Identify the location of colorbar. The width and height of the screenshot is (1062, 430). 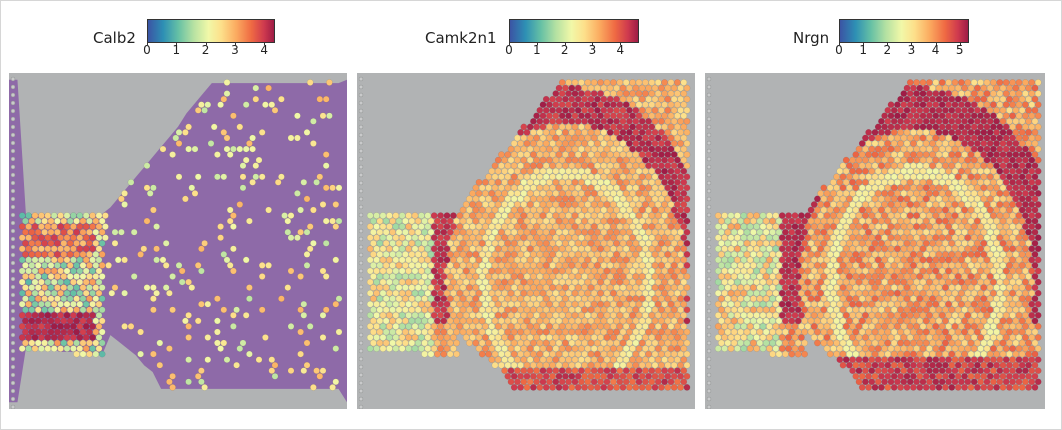
(574, 31).